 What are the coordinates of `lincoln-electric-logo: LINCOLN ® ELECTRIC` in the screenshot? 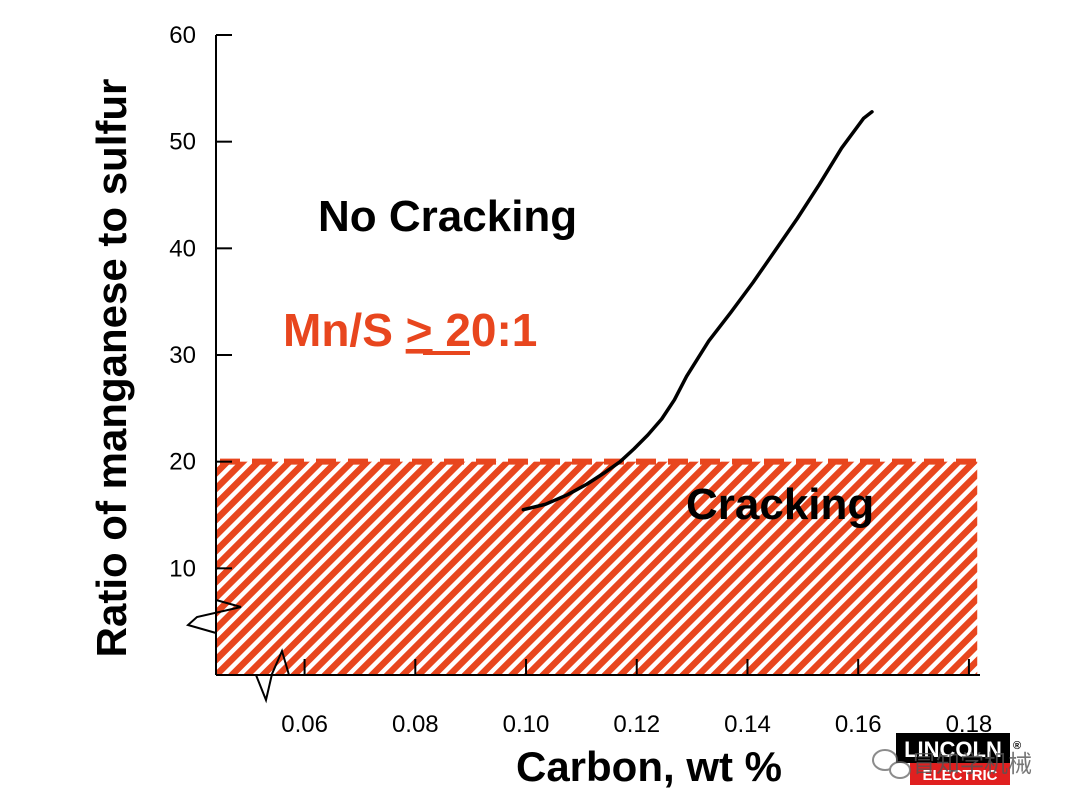 It's located at (958, 759).